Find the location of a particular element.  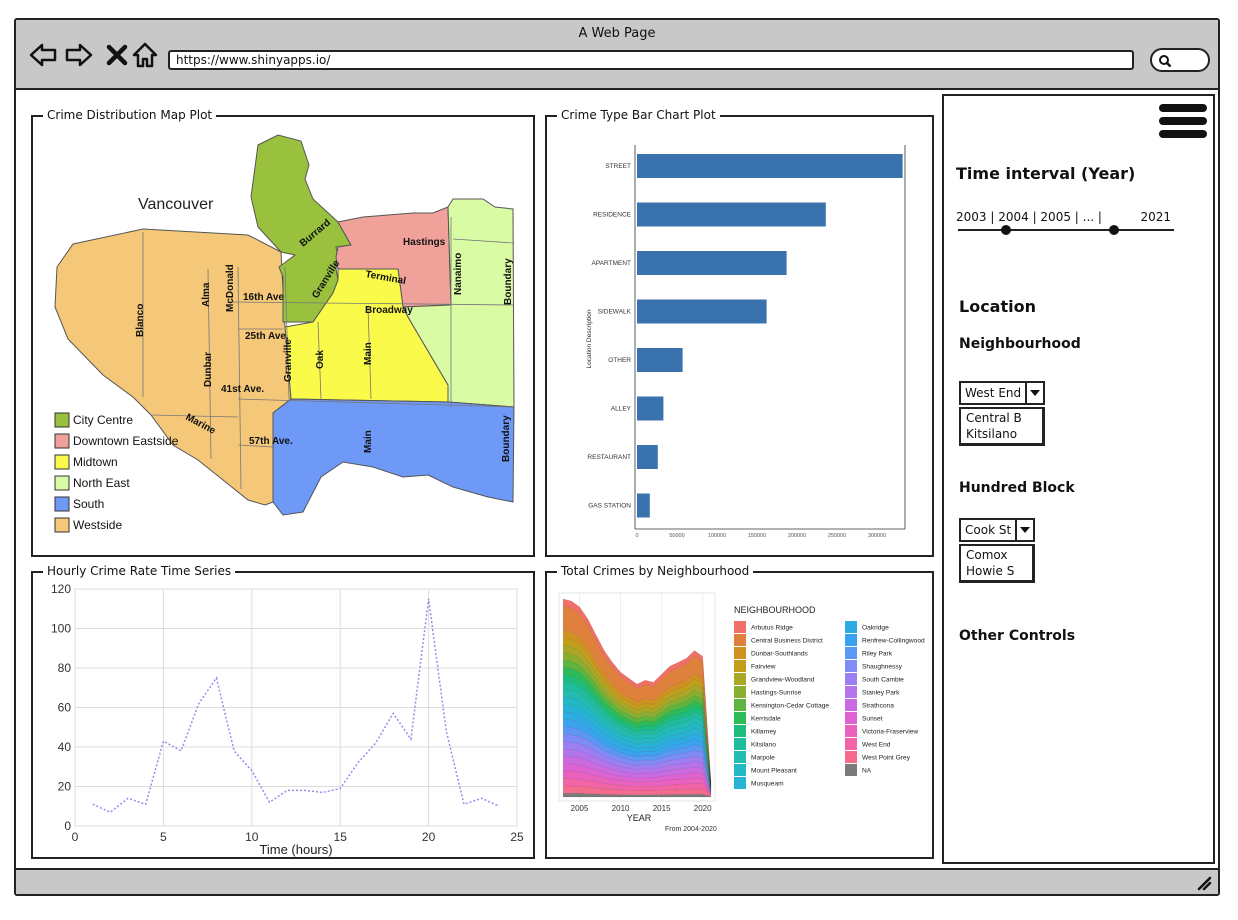

area-x-tick-label: 2020 is located at coordinates (703, 808).